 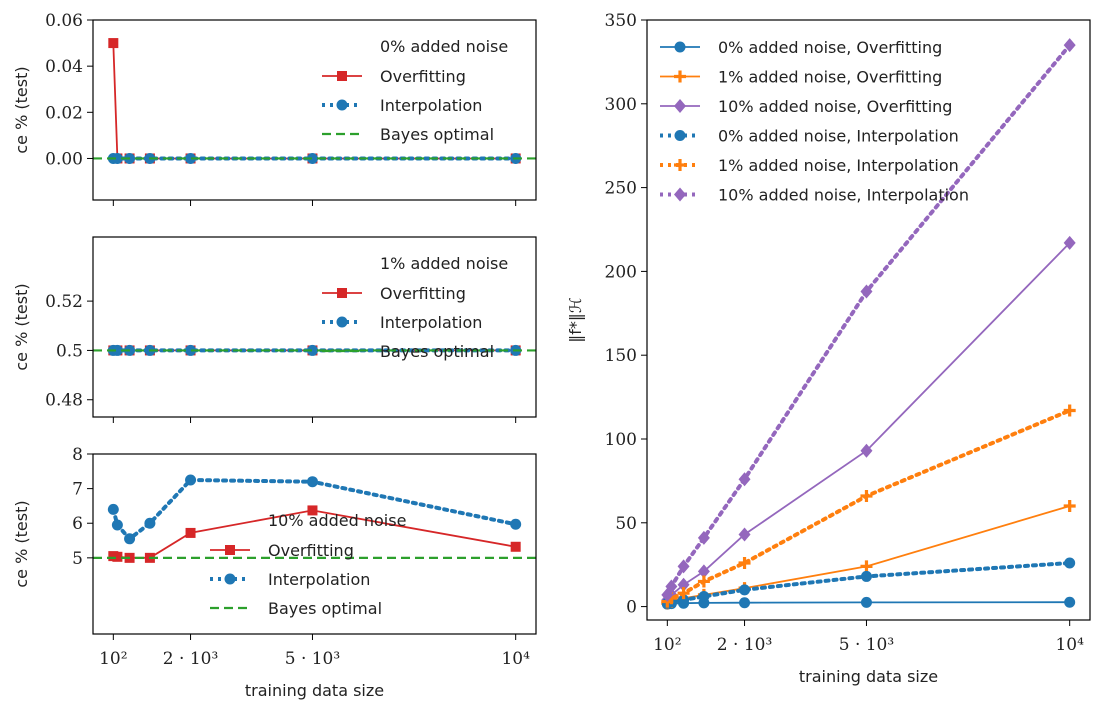 I want to click on legend-item: 10% added noise, Overfitting, so click(x=806, y=106).